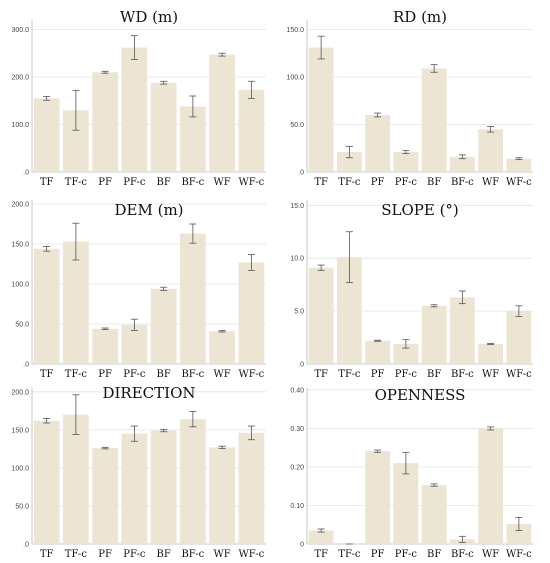 The width and height of the screenshot is (550, 563). What do you see at coordinates (297, 390) in the screenshot?
I see `y-tick-label: 0.40` at bounding box center [297, 390].